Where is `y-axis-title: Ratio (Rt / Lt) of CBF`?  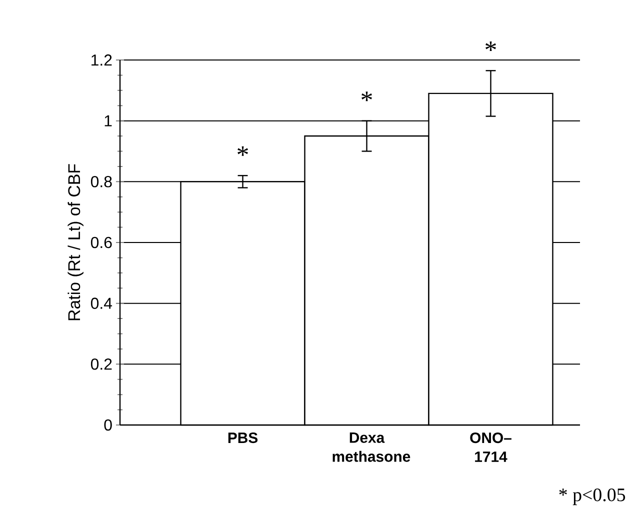
y-axis-title: Ratio (Rt / Lt) of CBF is located at coordinates (76, 242).